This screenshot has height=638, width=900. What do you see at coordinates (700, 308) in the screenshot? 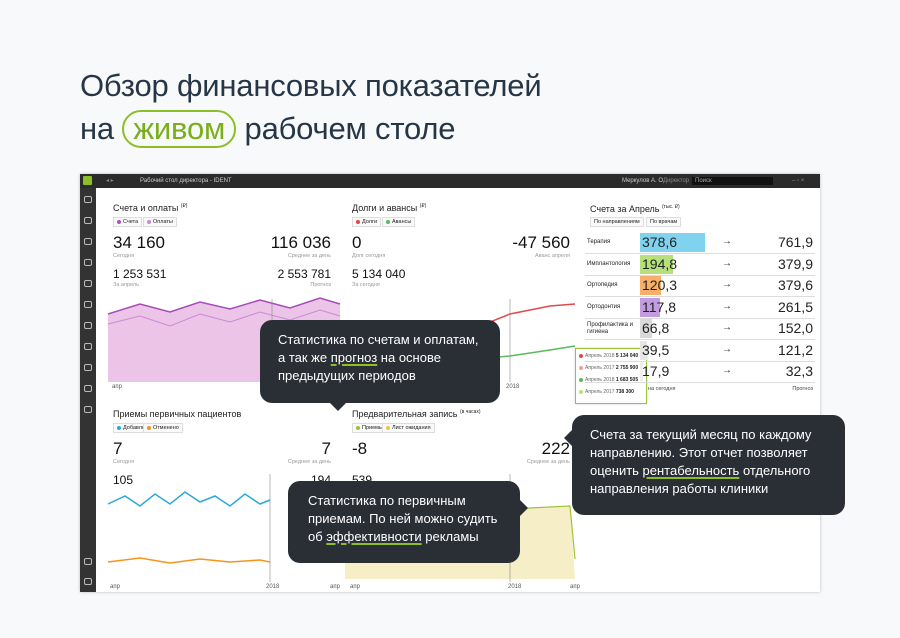
I see `report-row: Ортодонтия 117,8 → 261,5` at bounding box center [700, 308].